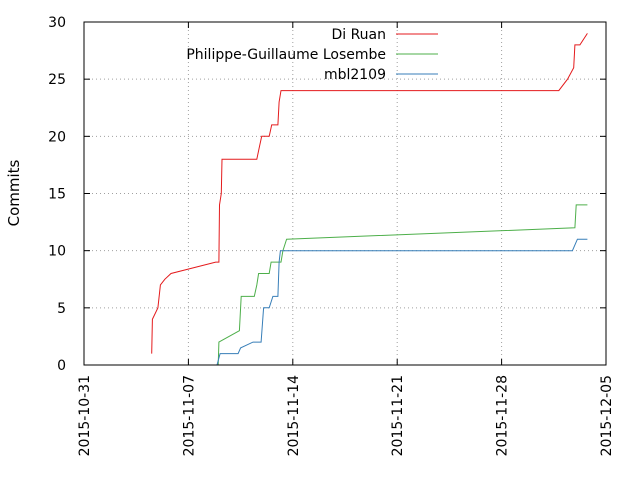  Describe the element at coordinates (85, 415) in the screenshot. I see `x-tick-label: 2015-10-31` at that location.